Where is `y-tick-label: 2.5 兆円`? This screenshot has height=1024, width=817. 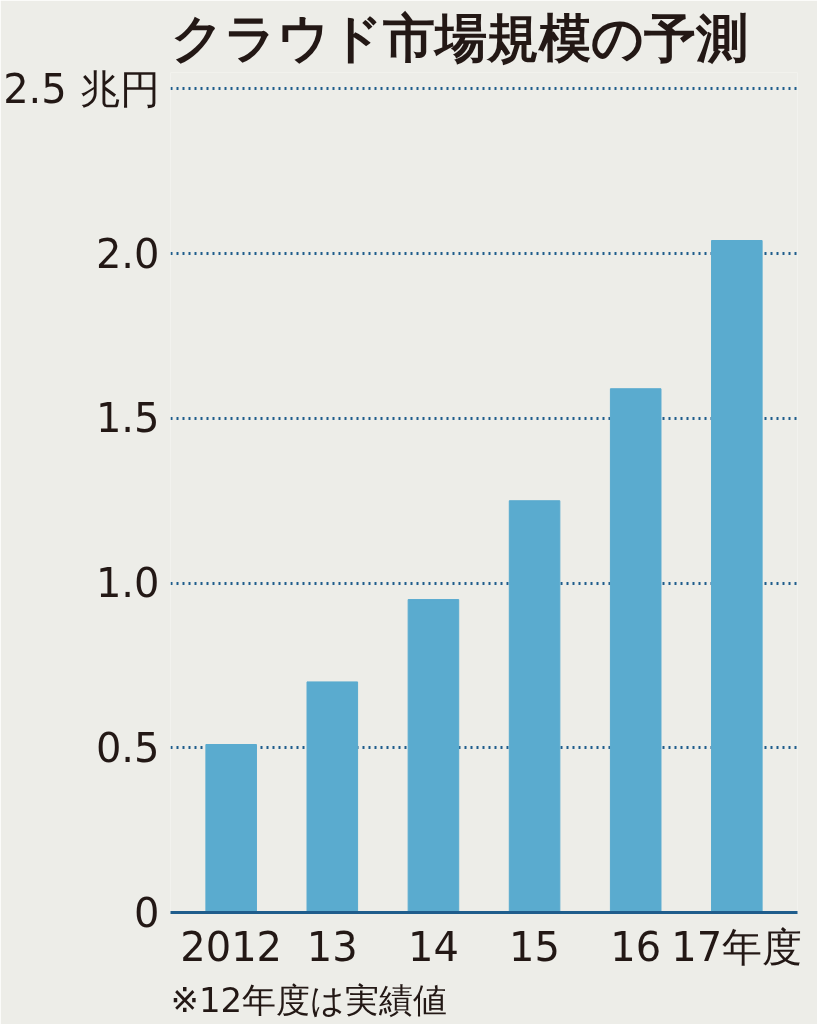
y-tick-label: 2.5 兆円 is located at coordinates (81, 88).